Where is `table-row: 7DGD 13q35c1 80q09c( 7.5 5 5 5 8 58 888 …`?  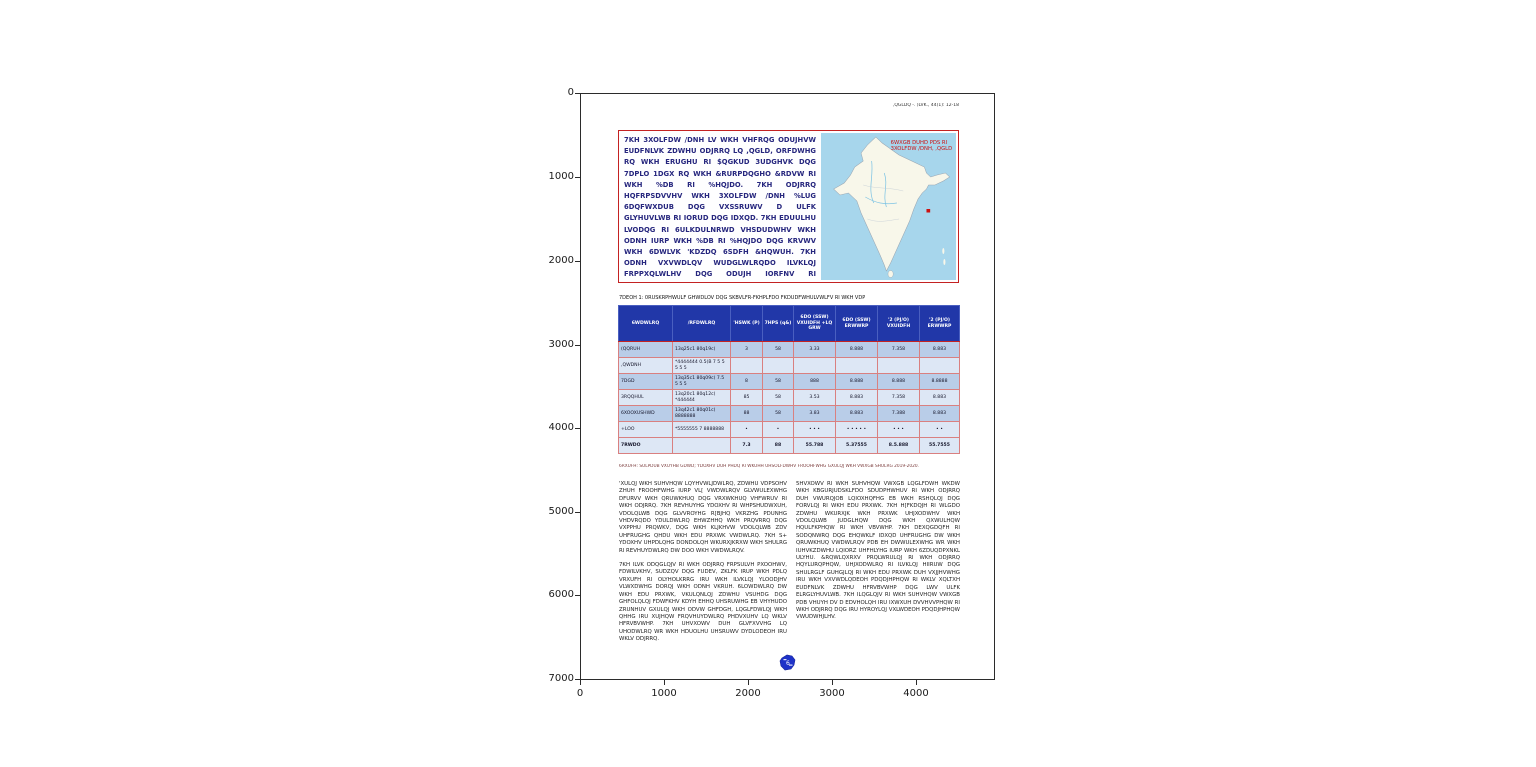
table-row: 7DGD 13q35c1 80q09c( 7.5 5 5 5 8 58 888 … is located at coordinates (789, 381).